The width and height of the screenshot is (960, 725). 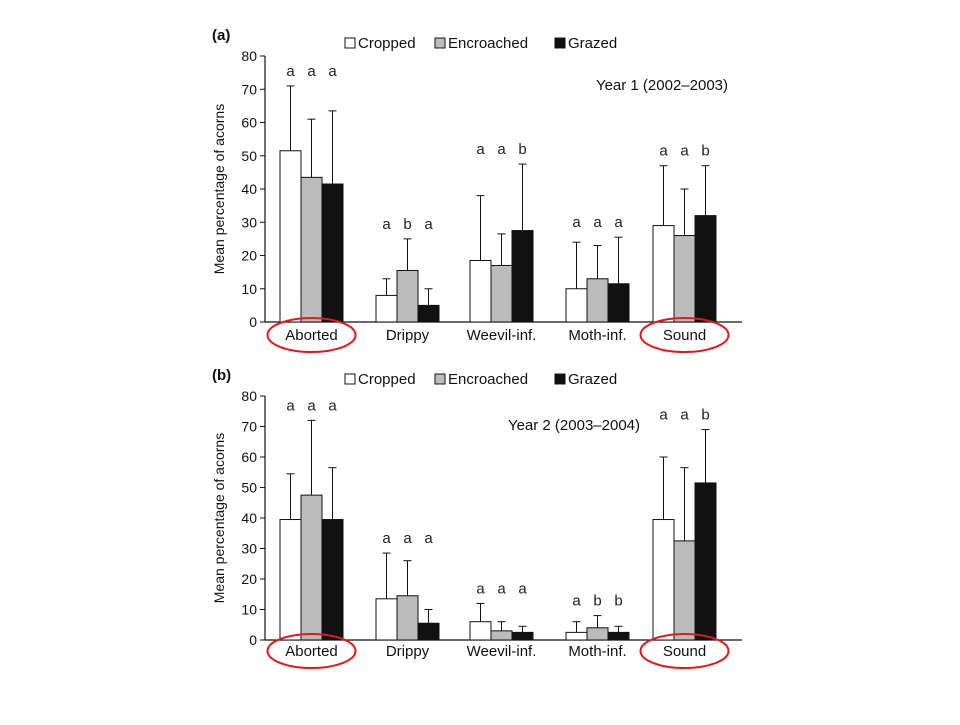 What do you see at coordinates (249, 610) in the screenshot?
I see `y-tick-label: 10` at bounding box center [249, 610].